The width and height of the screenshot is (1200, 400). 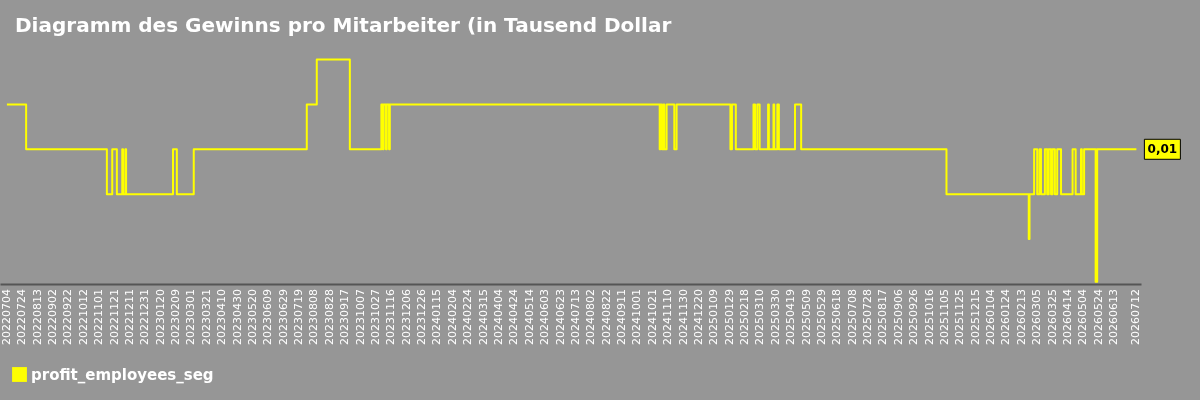 I want to click on x-tick-label: 20240911, so click(x=622, y=317).